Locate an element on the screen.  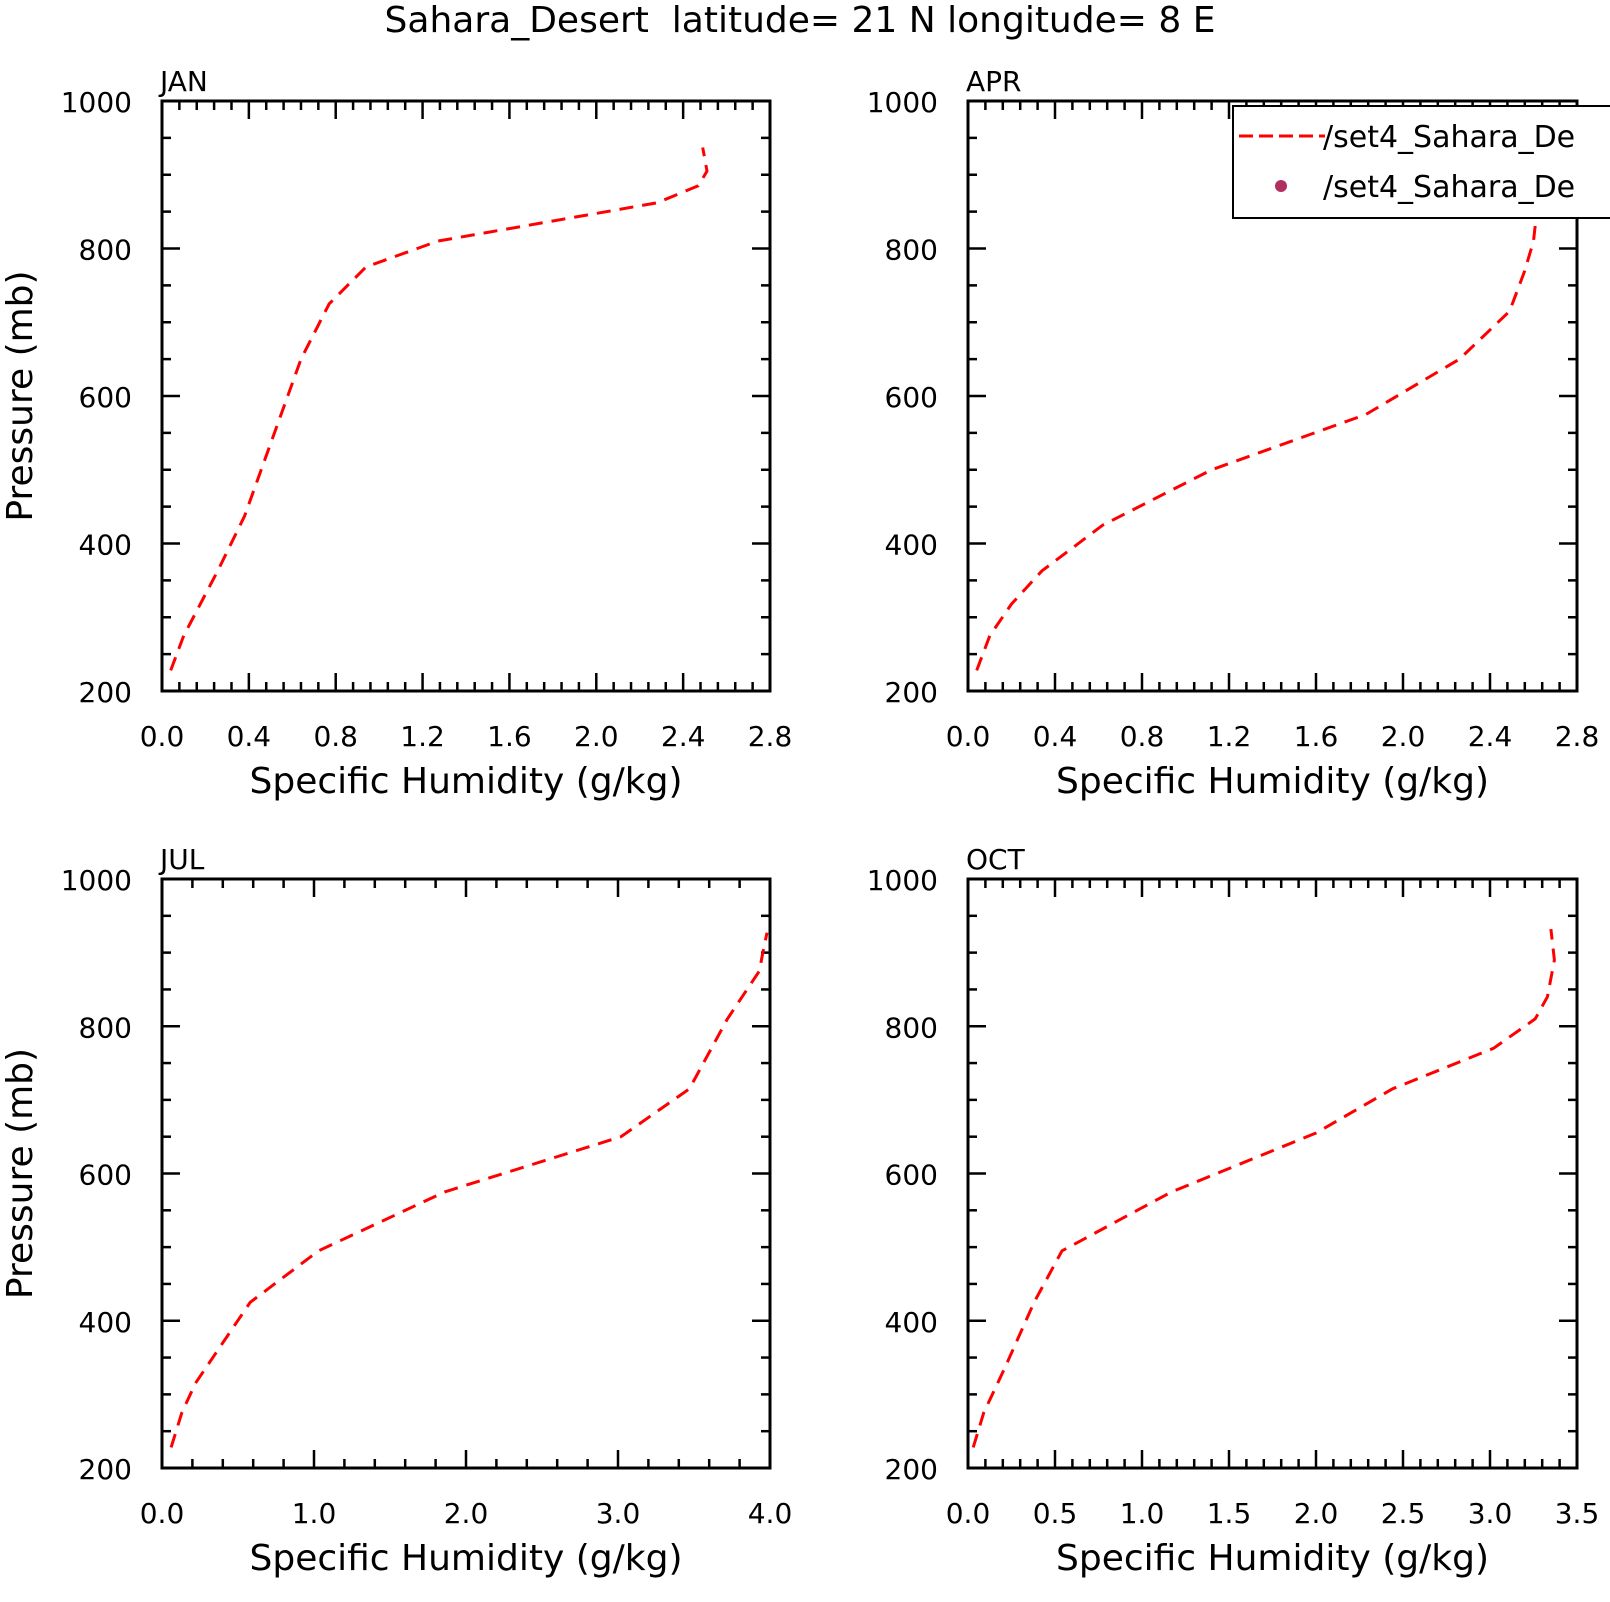
panel-label: JAN is located at coordinates (183, 81).